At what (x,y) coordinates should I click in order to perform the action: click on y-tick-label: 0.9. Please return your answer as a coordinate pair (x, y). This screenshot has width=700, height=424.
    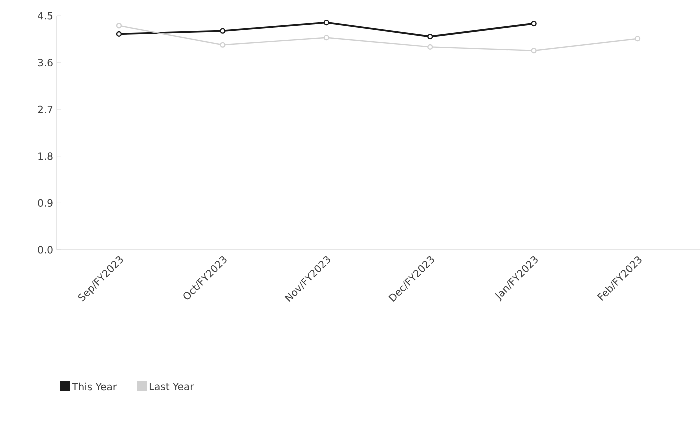
    Looking at the image, I should click on (45, 203).